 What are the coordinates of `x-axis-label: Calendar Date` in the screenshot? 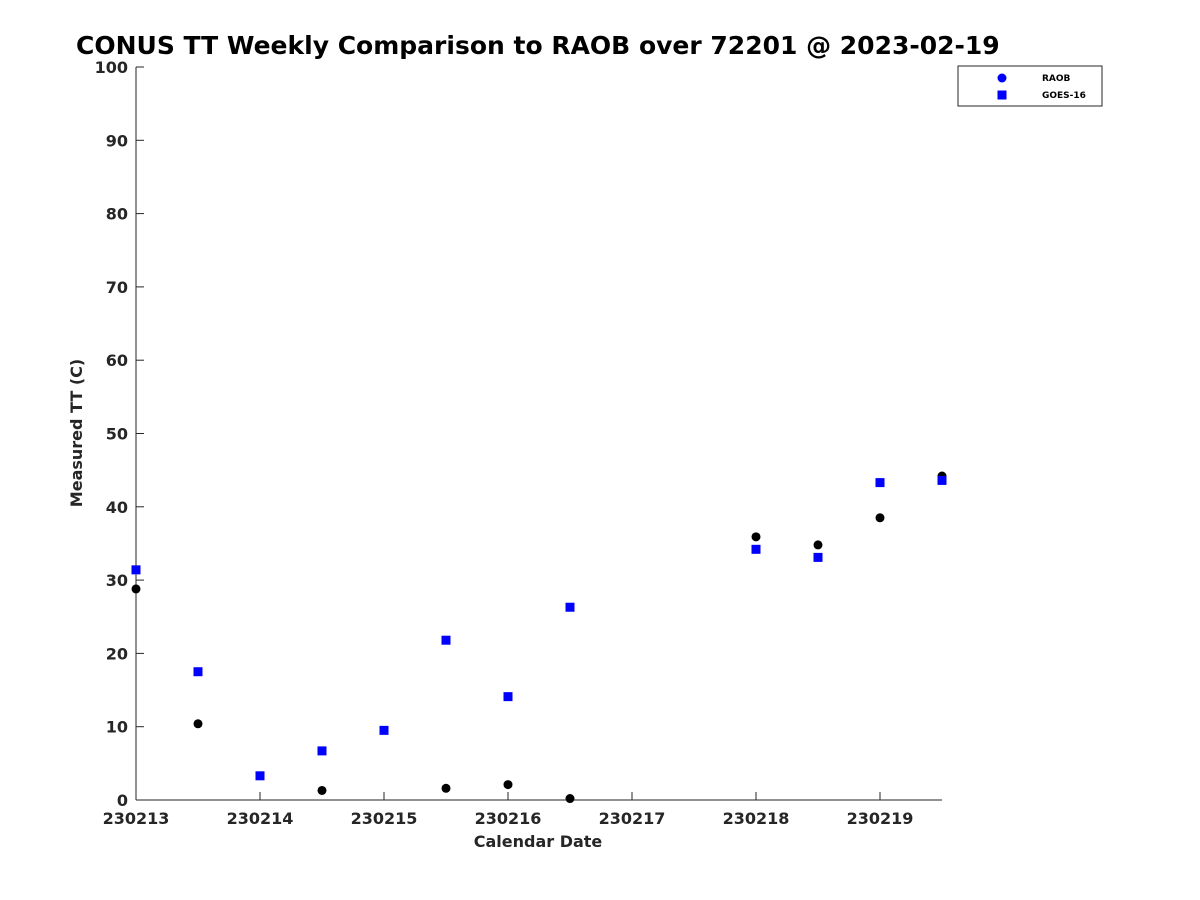 It's located at (538, 841).